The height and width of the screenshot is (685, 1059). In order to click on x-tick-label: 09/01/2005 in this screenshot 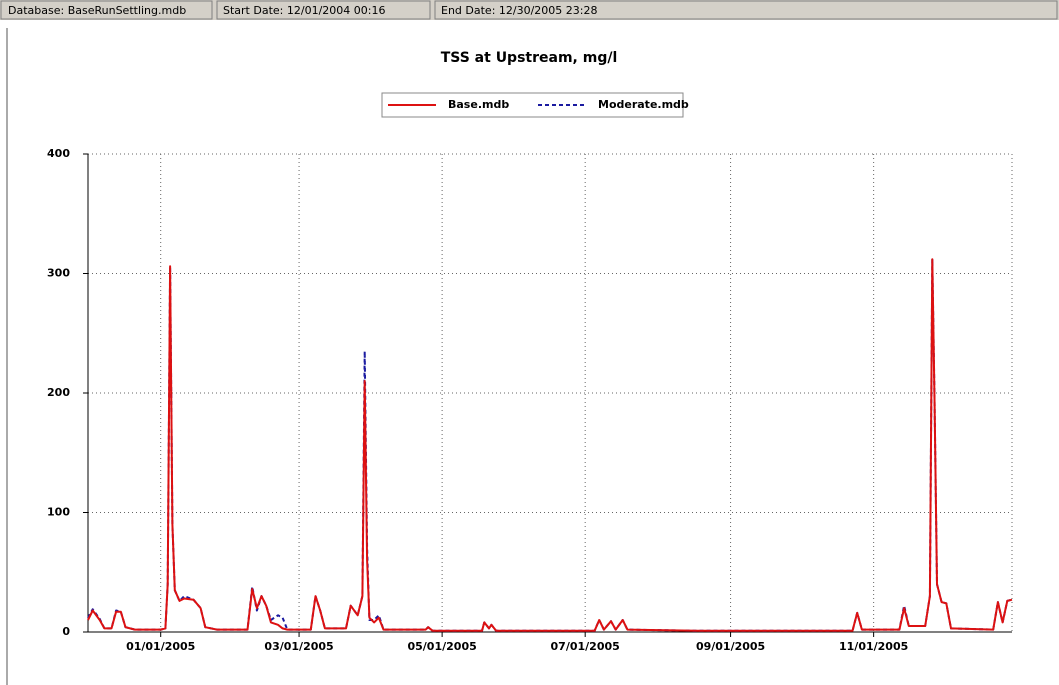, I will do `click(730, 646)`.